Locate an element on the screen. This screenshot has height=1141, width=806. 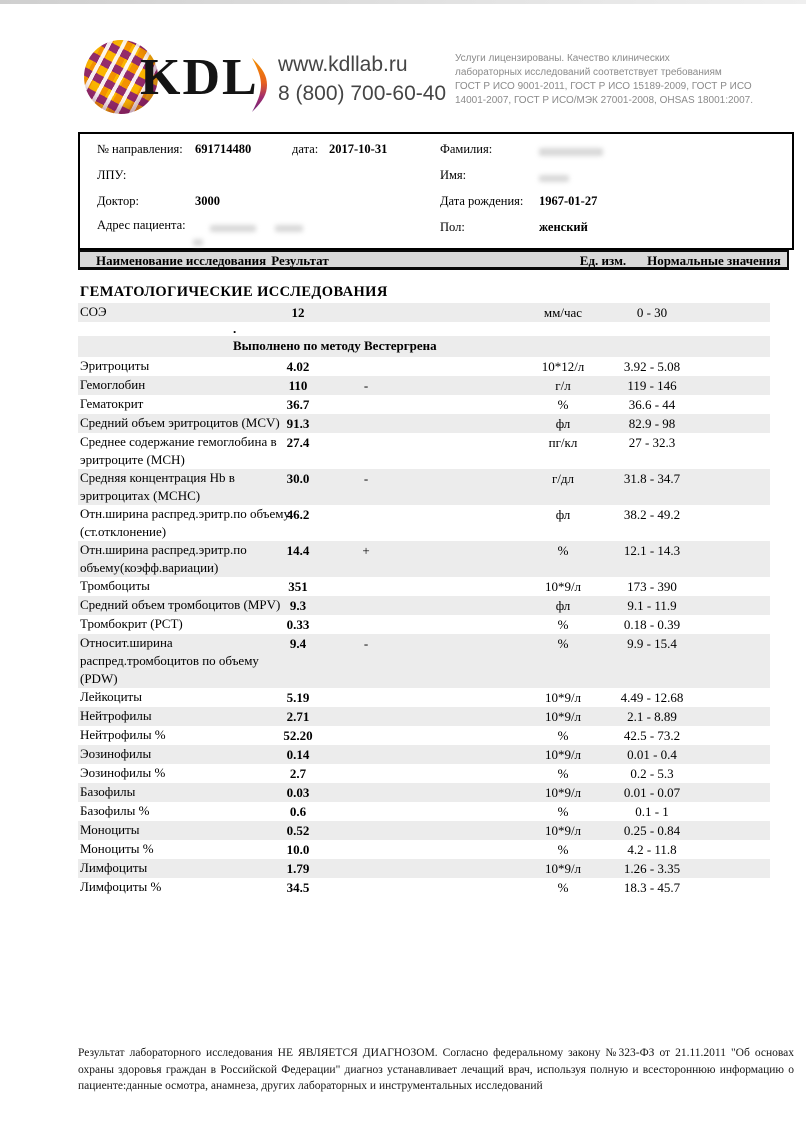
test-result: 9.4 is located at coordinates (298, 643).